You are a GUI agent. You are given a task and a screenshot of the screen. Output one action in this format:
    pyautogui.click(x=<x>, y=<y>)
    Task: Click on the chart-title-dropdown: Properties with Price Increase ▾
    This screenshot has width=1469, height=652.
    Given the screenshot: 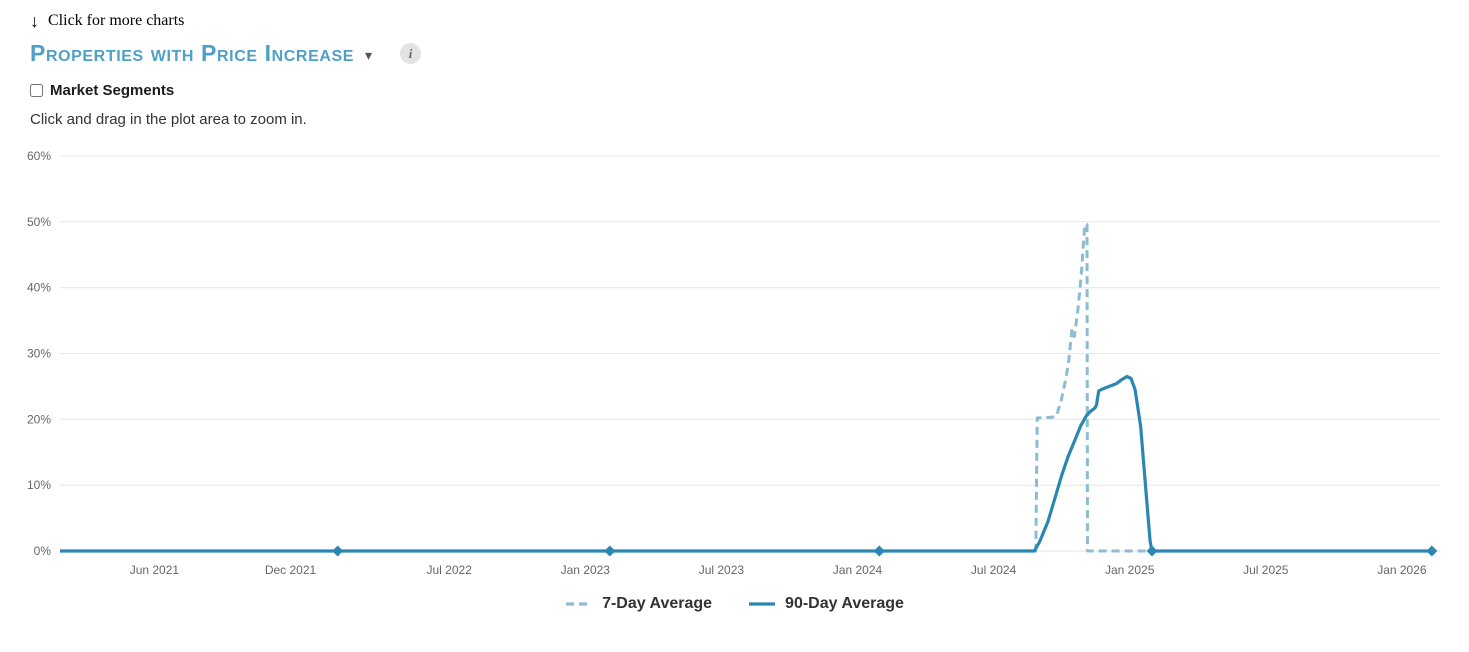 What is the action you would take?
    pyautogui.click(x=201, y=53)
    